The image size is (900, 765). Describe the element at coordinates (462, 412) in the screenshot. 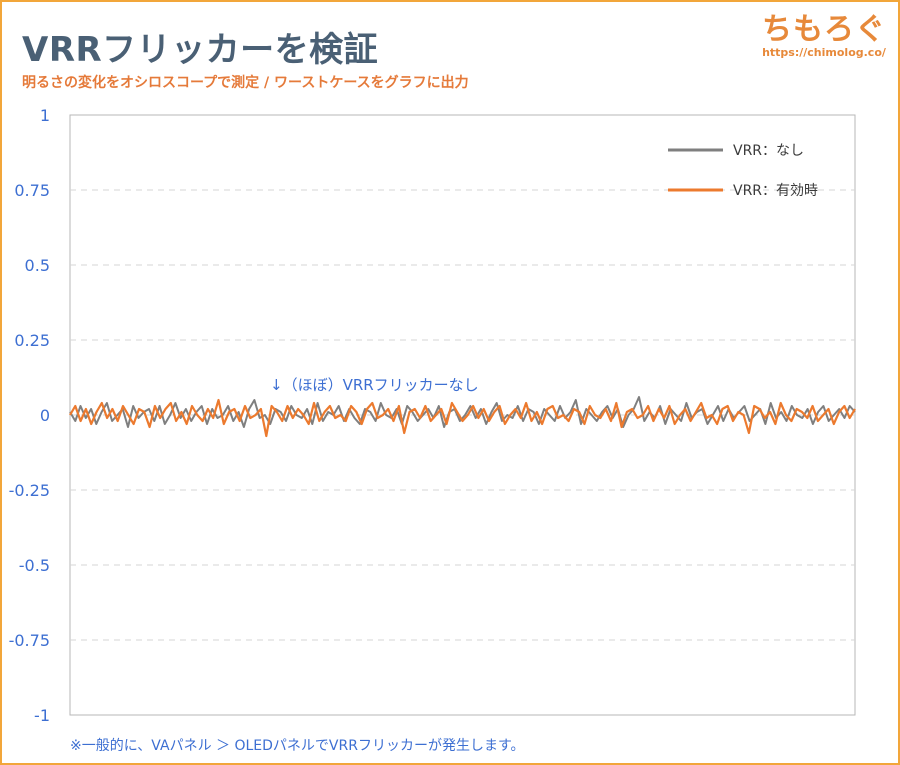

I see `series-line-vrr-none` at that location.